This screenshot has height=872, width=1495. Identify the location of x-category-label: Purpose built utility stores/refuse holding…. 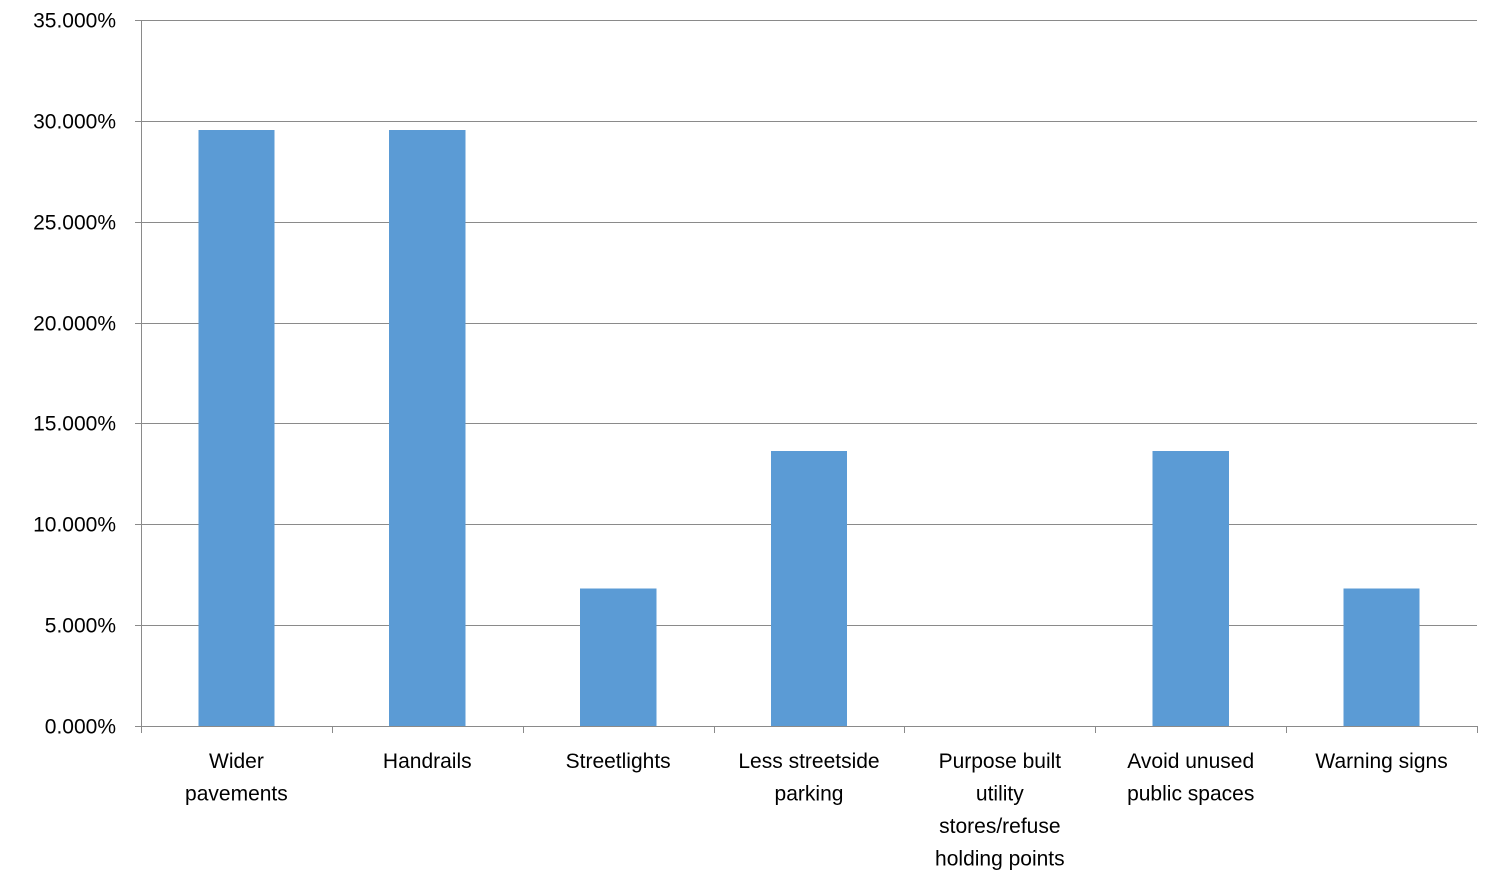
(1000, 810).